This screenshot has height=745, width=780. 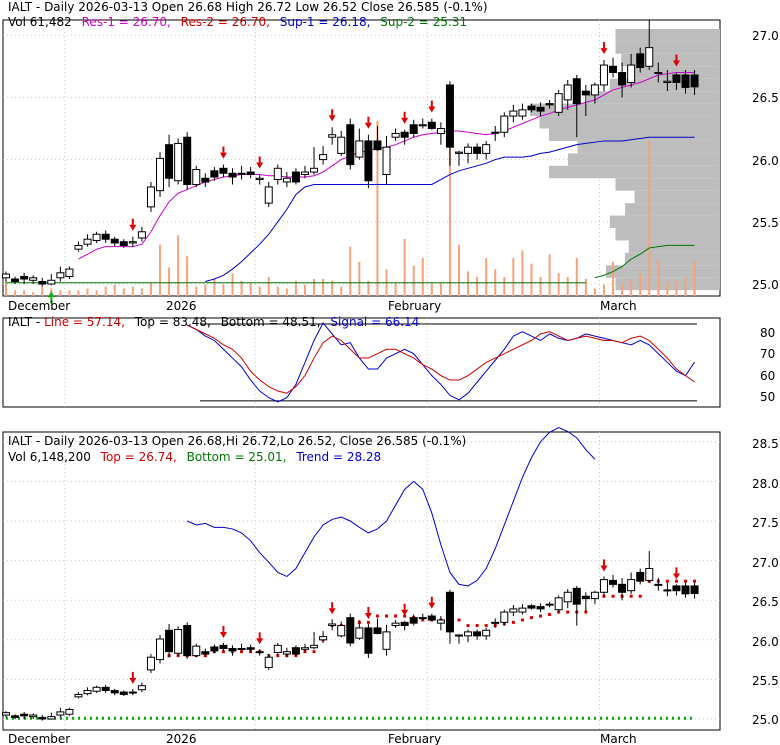 What do you see at coordinates (765, 523) in the screenshot?
I see `bottom-ytick: 27.5` at bounding box center [765, 523].